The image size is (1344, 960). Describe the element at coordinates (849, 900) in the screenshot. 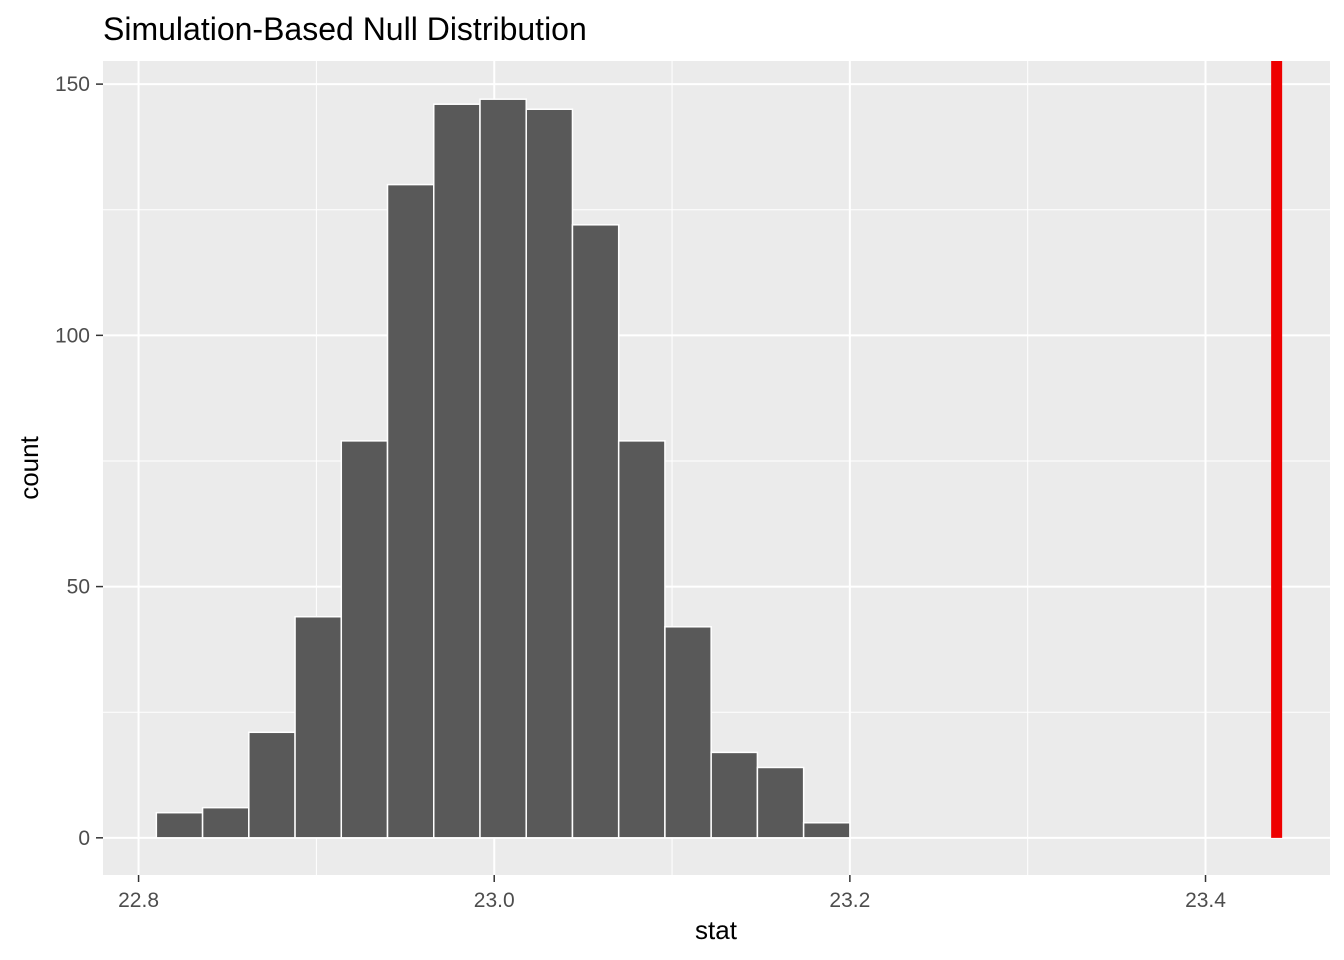

I see `x-tick-label-2: 23.2` at that location.